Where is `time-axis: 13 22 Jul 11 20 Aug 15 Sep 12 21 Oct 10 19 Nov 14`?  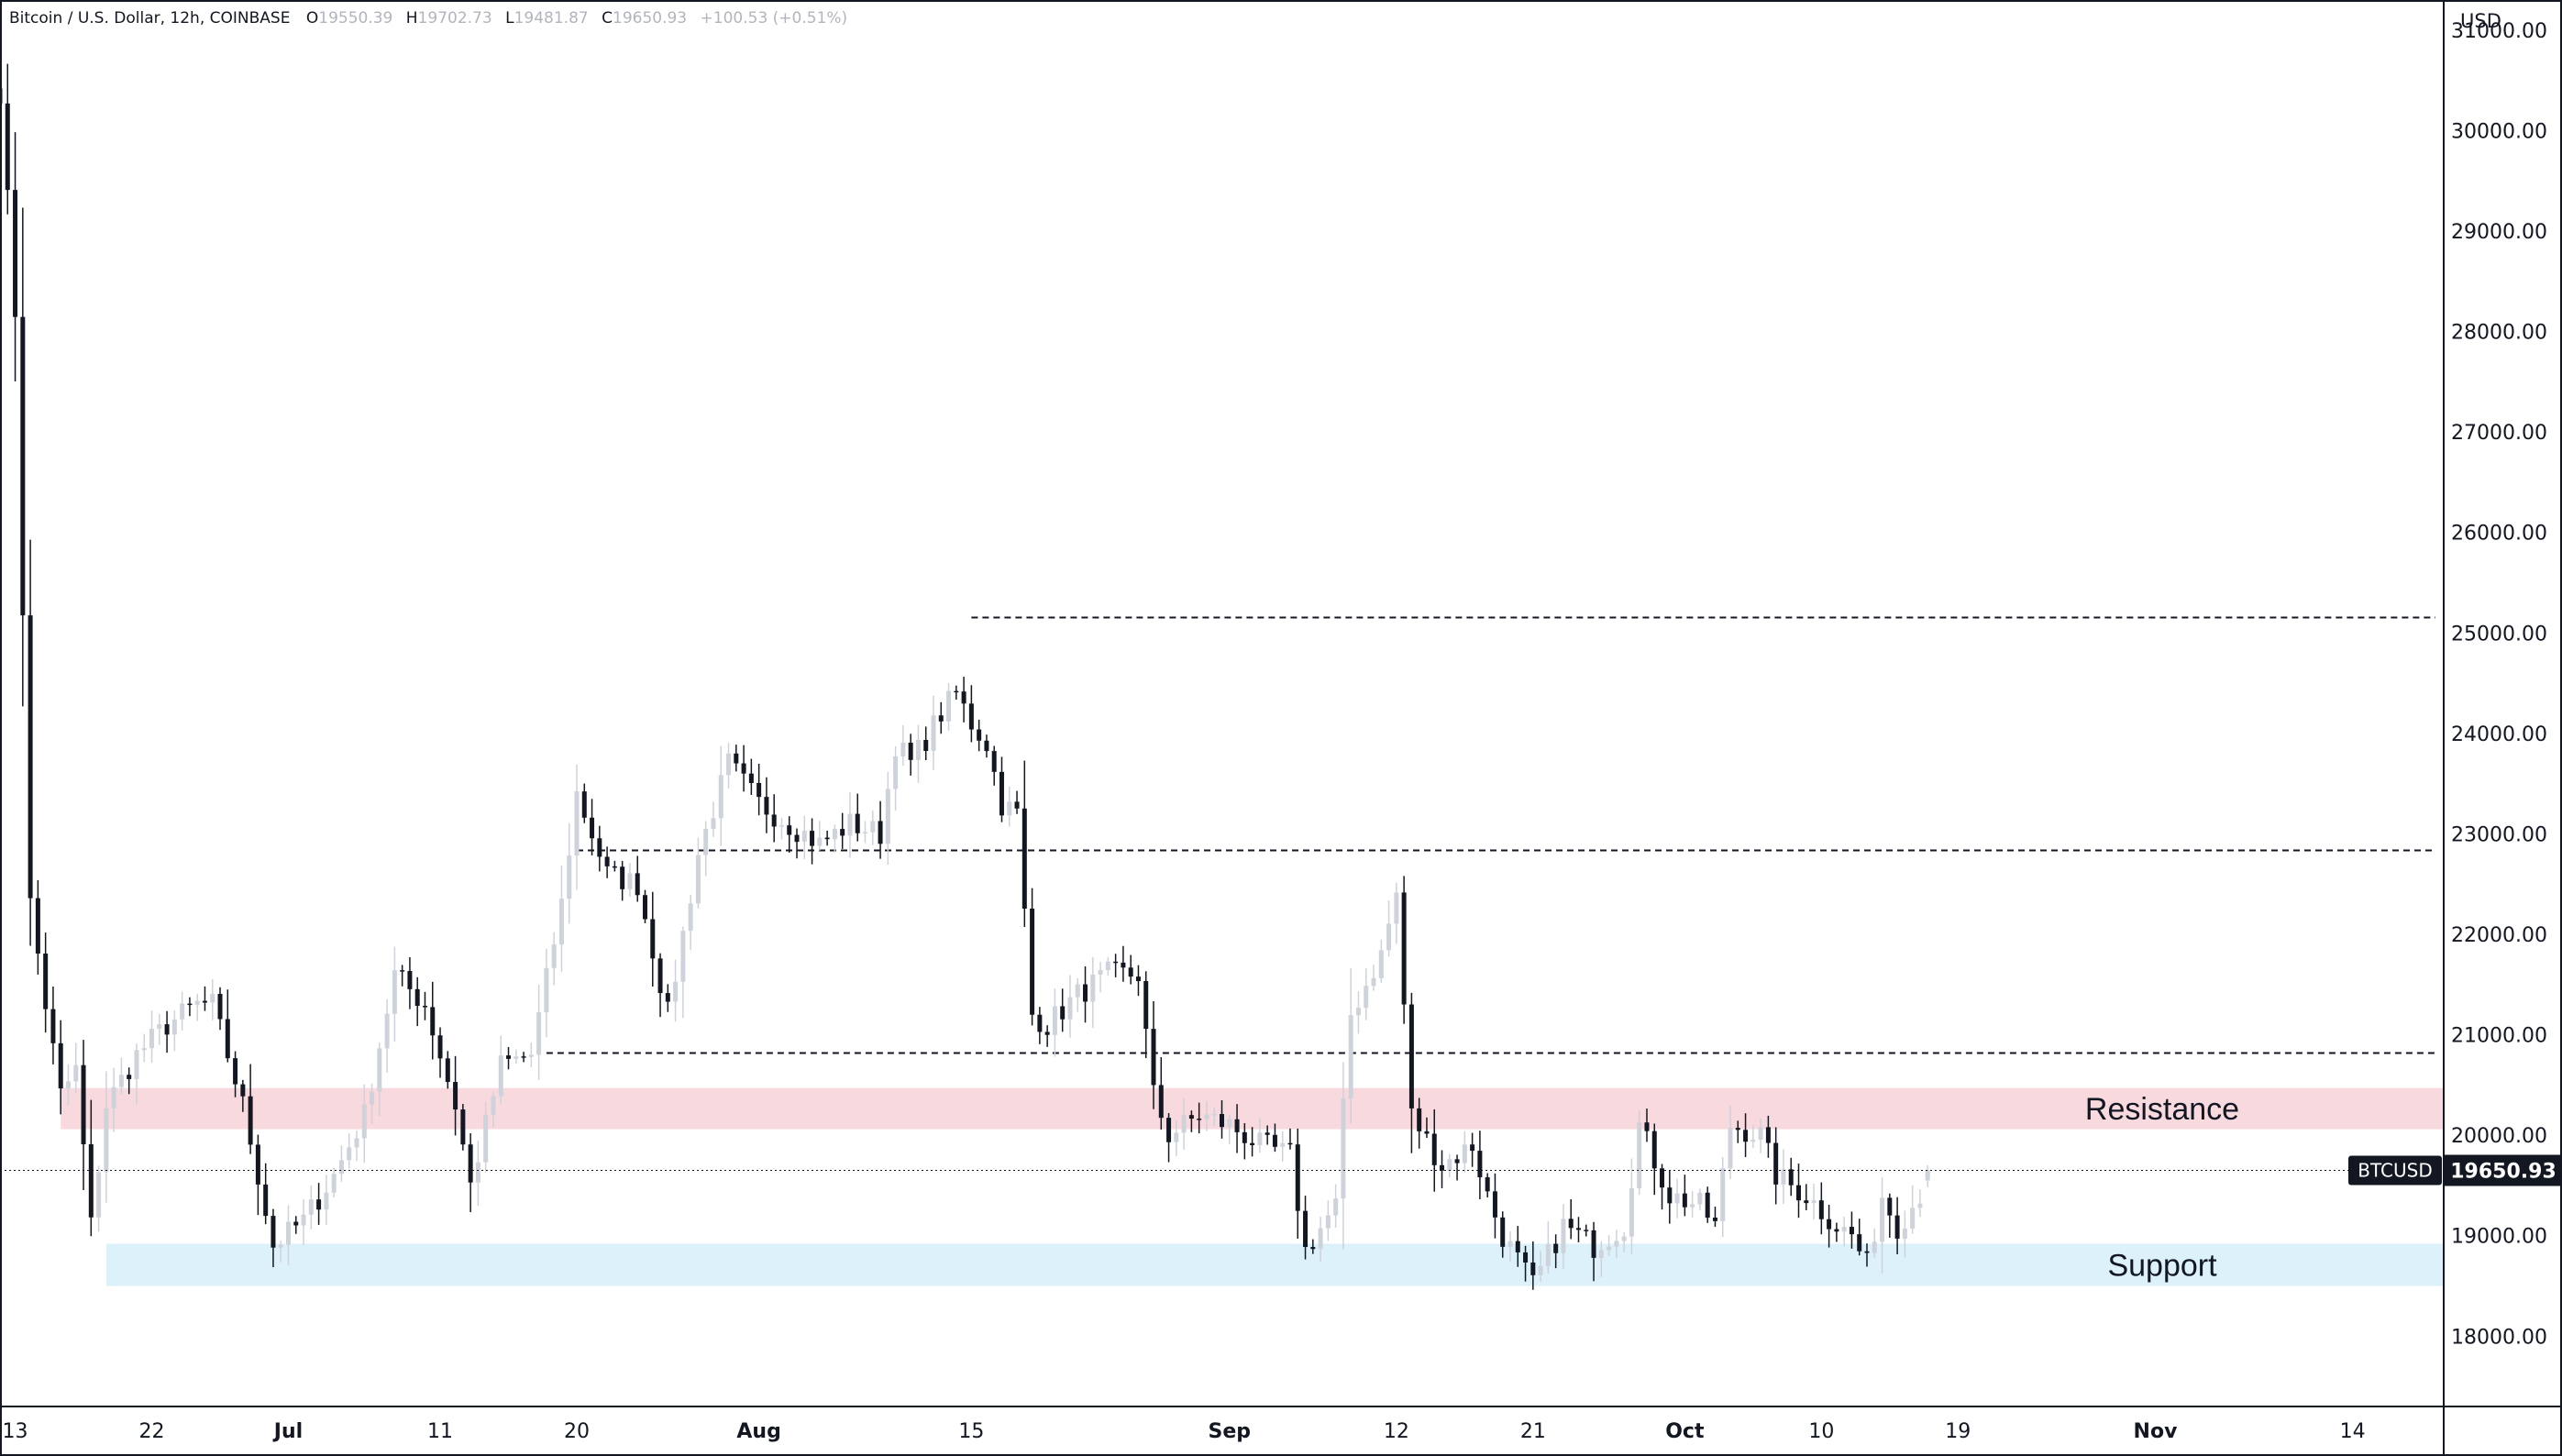
time-axis: 13 22 Jul 11 20 Aug 15 Sep 12 21 Oct 10 19 Nov 14 is located at coordinates (1184, 1431).